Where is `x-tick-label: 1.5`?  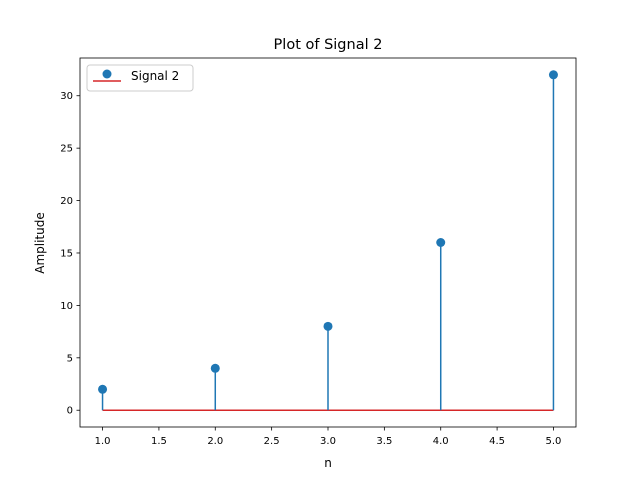 x-tick-label: 1.5 is located at coordinates (159, 441).